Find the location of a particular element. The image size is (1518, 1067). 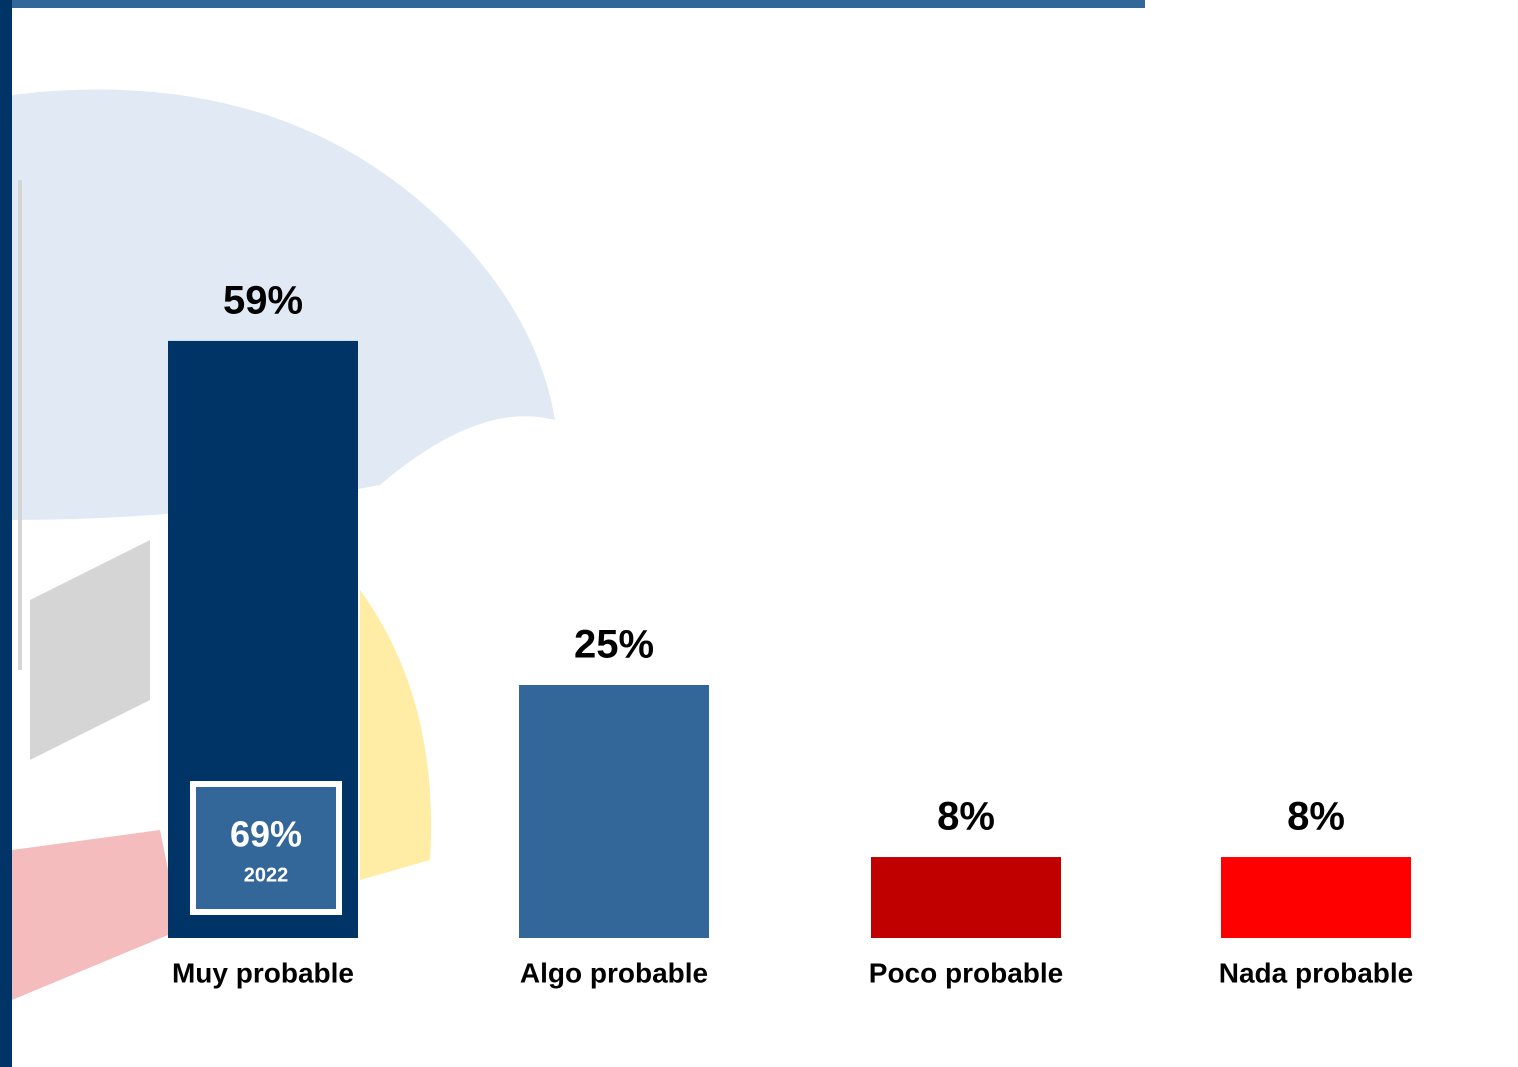

x-tick-label: Muy probable is located at coordinates (263, 972).